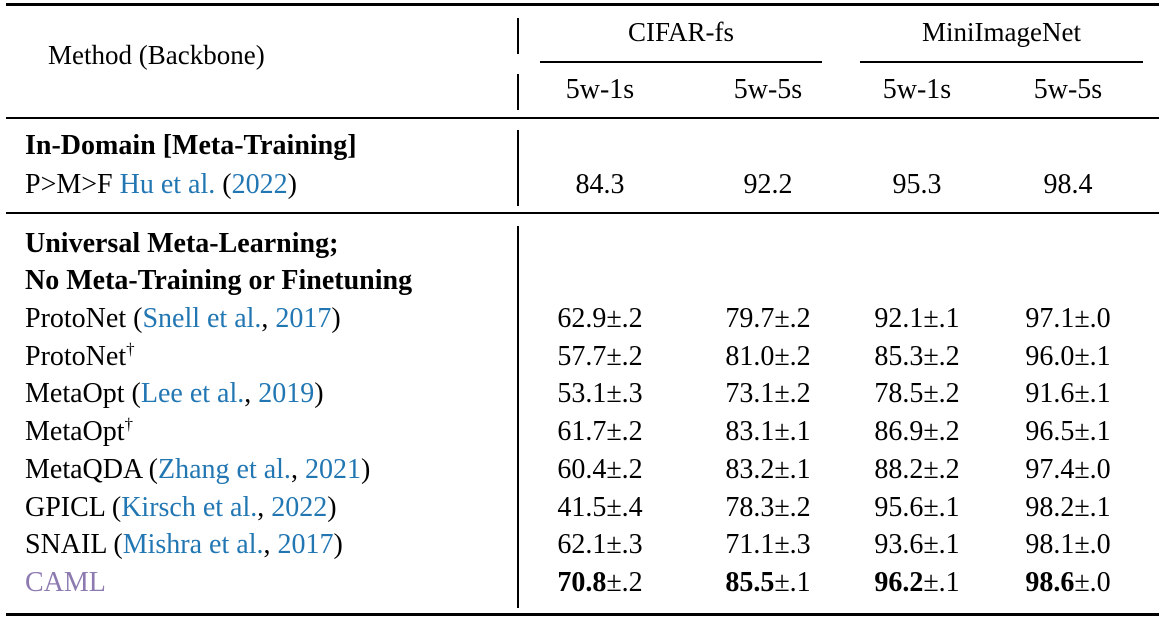 The image size is (1165, 620). What do you see at coordinates (917, 318) in the screenshot?
I see `cell: 92.1±.1` at bounding box center [917, 318].